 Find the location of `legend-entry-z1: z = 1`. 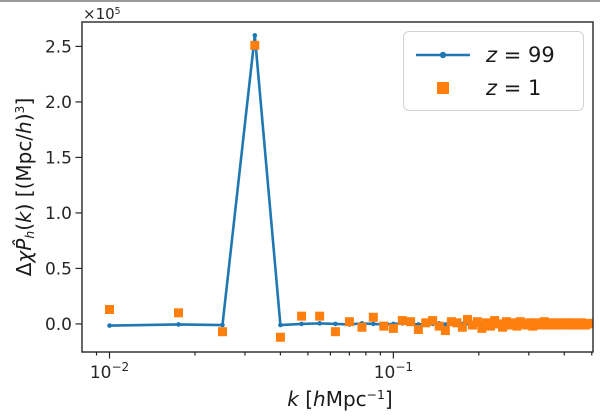

legend-entry-z1: z = 1 is located at coordinates (493, 88).